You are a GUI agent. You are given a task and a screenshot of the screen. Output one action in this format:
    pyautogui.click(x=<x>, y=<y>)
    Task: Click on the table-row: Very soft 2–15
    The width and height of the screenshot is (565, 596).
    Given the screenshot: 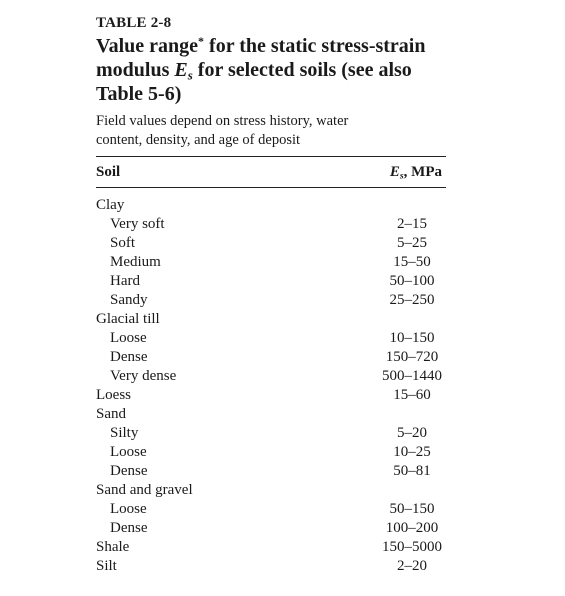 What is the action you would take?
    pyautogui.click(x=271, y=224)
    